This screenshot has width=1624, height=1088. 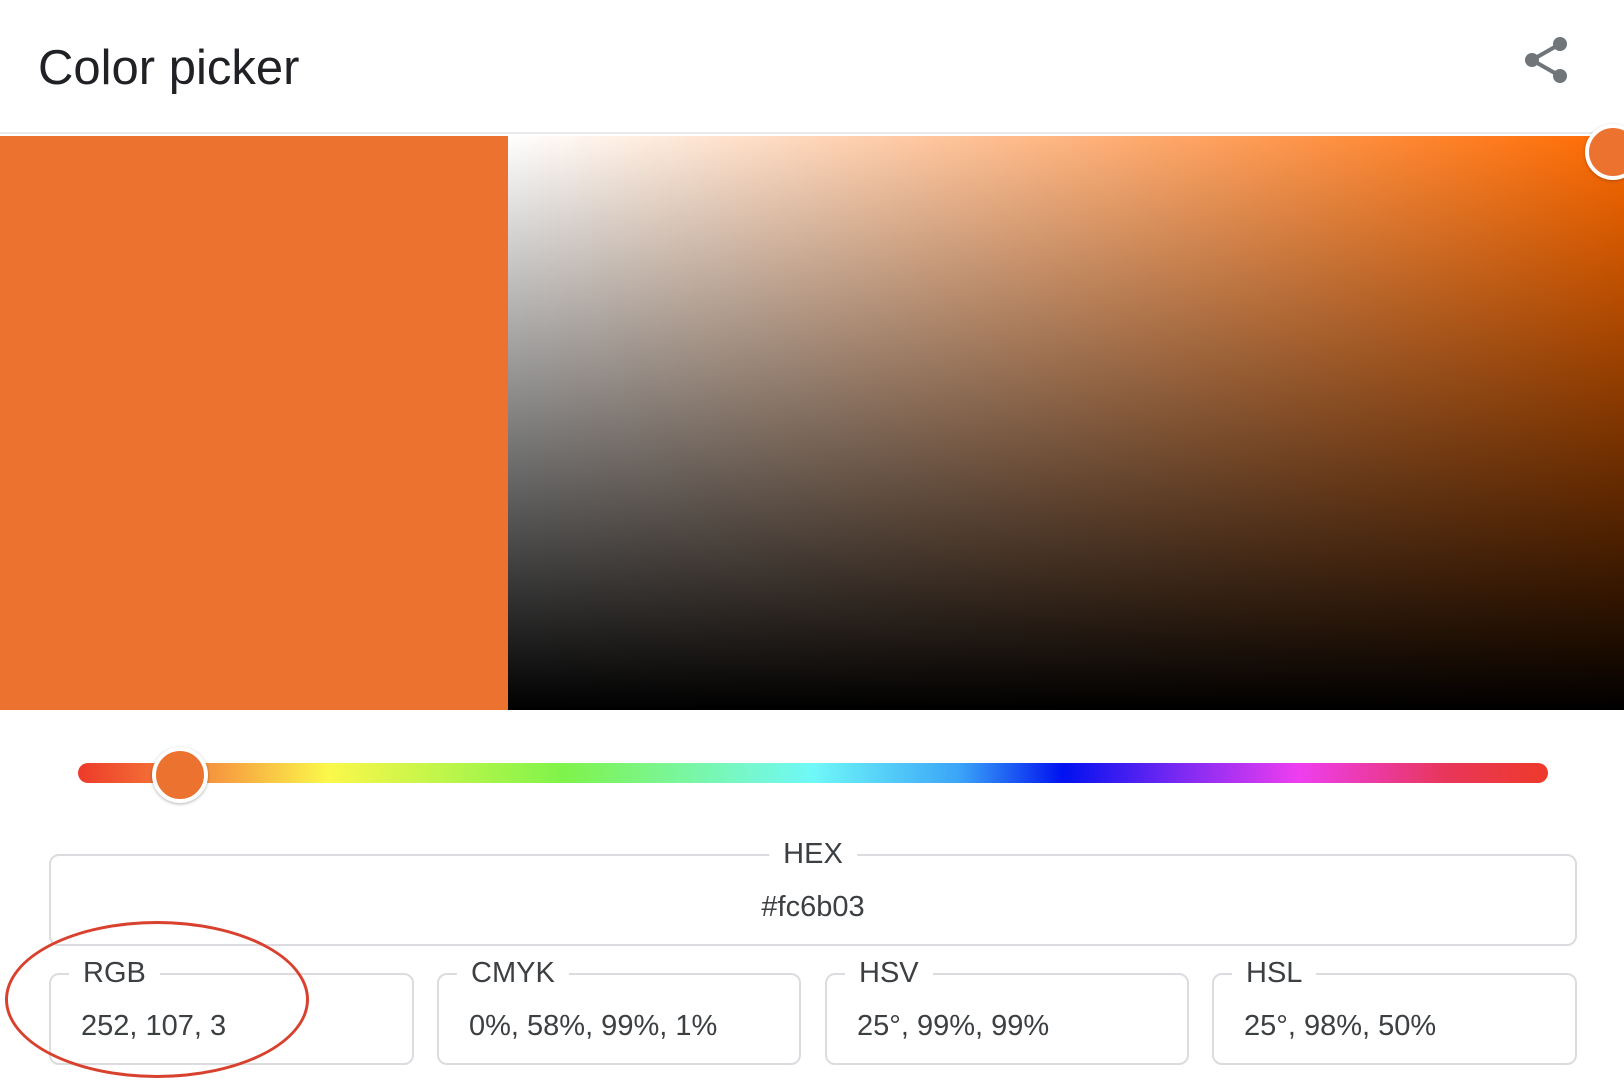 I want to click on cmyk-field: CMYK 0%, 58%, 99%, 1%, so click(x=619, y=1010).